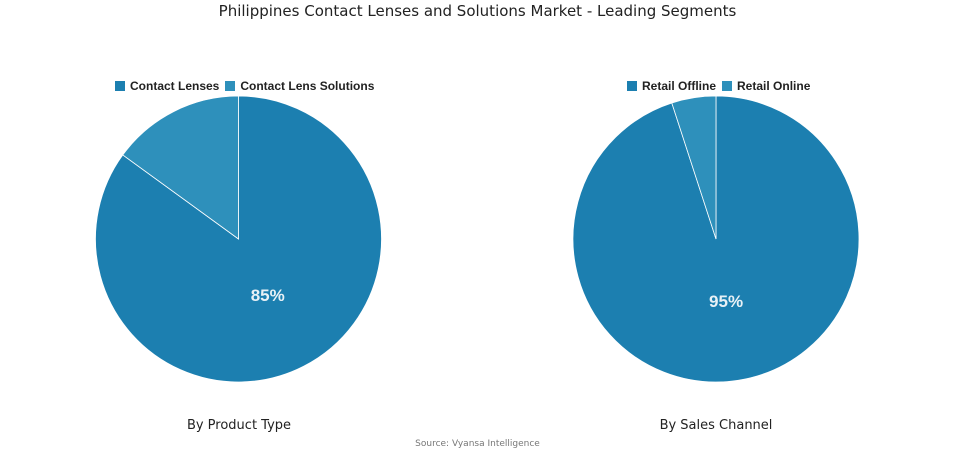 The height and width of the screenshot is (454, 955). Describe the element at coordinates (632, 86) in the screenshot. I see `legend-swatch-retail-offline` at that location.